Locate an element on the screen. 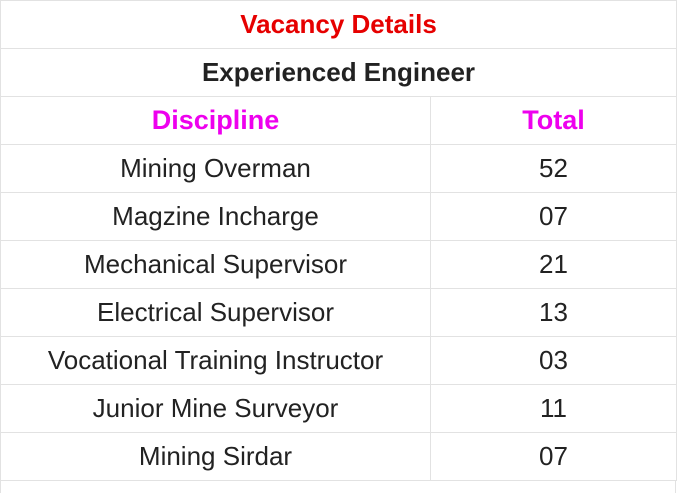  discipline-cell: Mining Sirdar is located at coordinates (215, 456).